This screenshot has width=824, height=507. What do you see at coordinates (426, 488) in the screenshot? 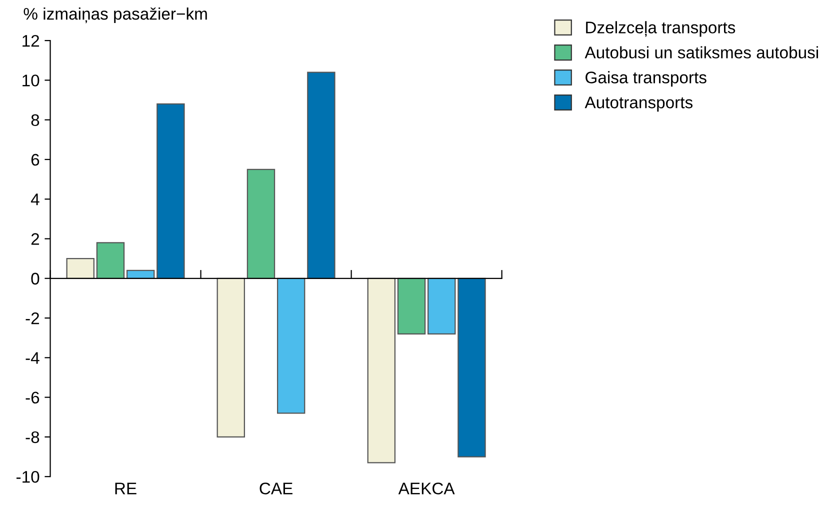
I see `x-tick-label: AEKCA` at bounding box center [426, 488].